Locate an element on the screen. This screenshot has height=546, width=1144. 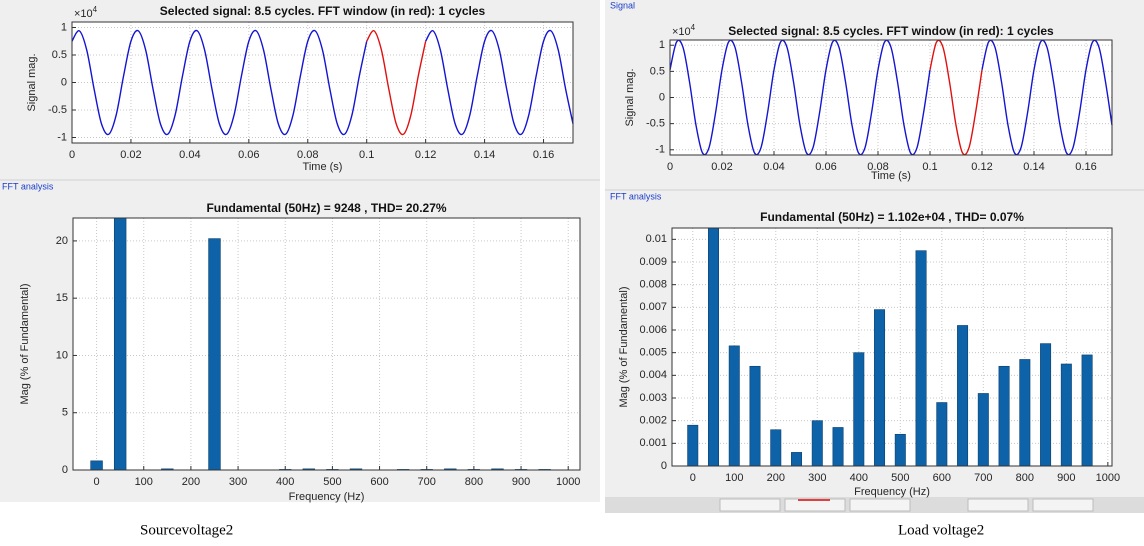
x-axis-label: Frequency (Hz) is located at coordinates (327, 497).